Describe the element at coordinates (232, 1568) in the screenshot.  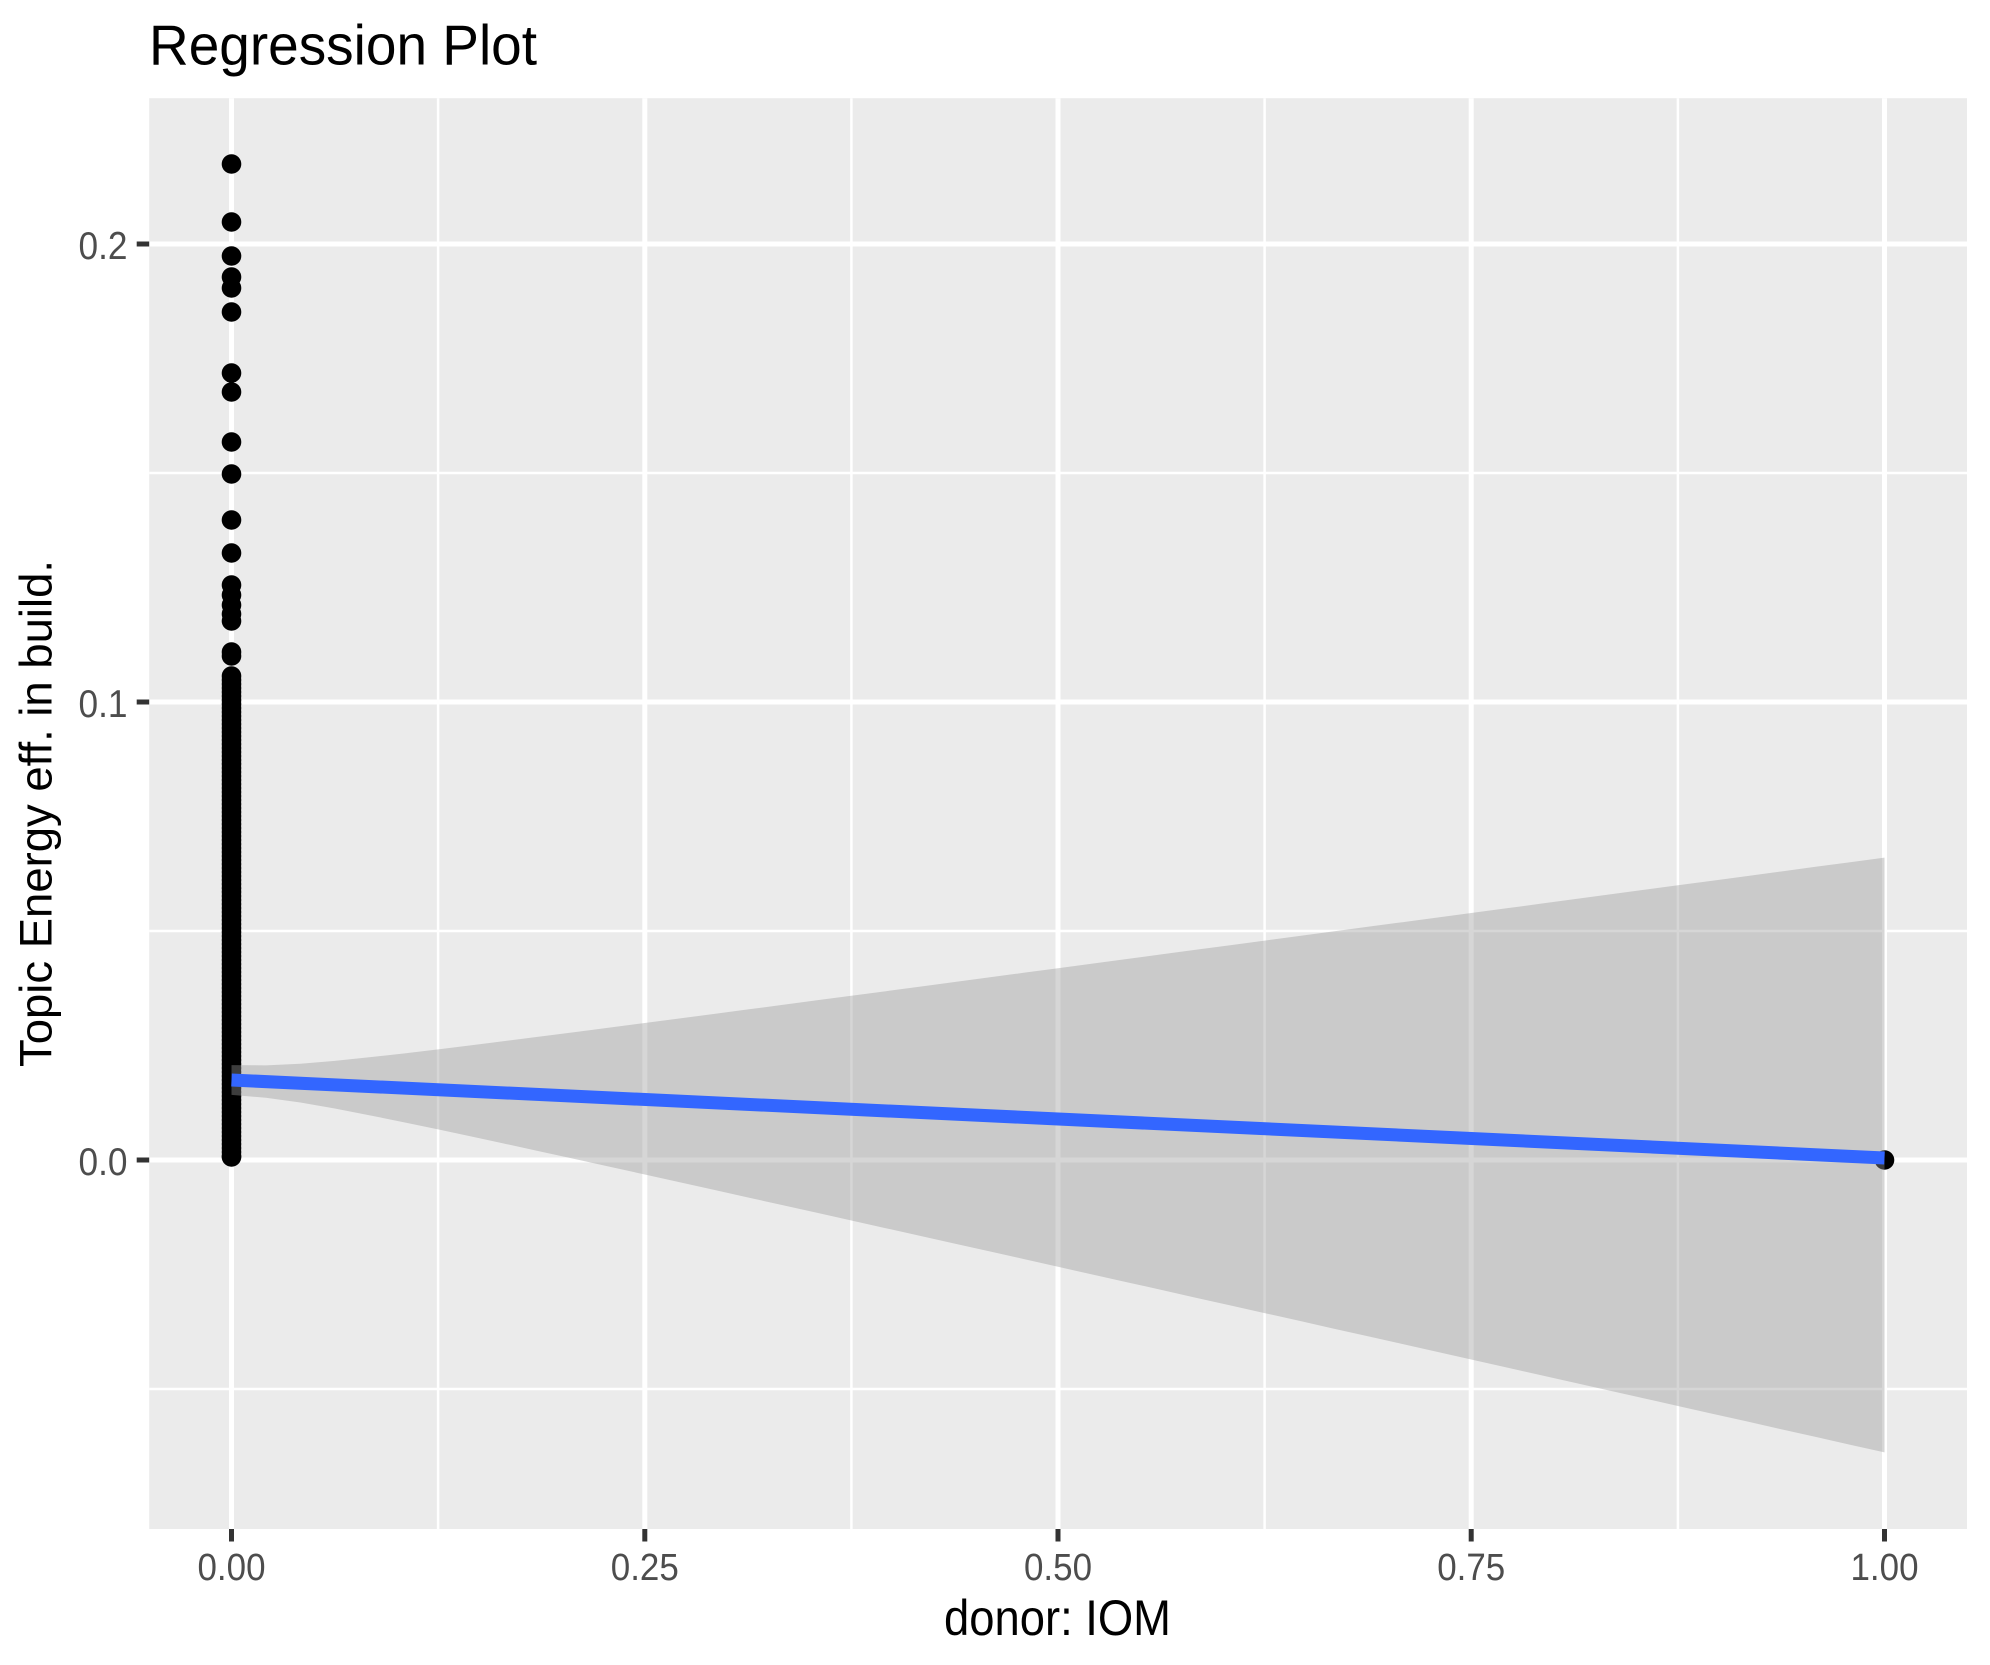
I see `svg-text: 0.00` at that location.